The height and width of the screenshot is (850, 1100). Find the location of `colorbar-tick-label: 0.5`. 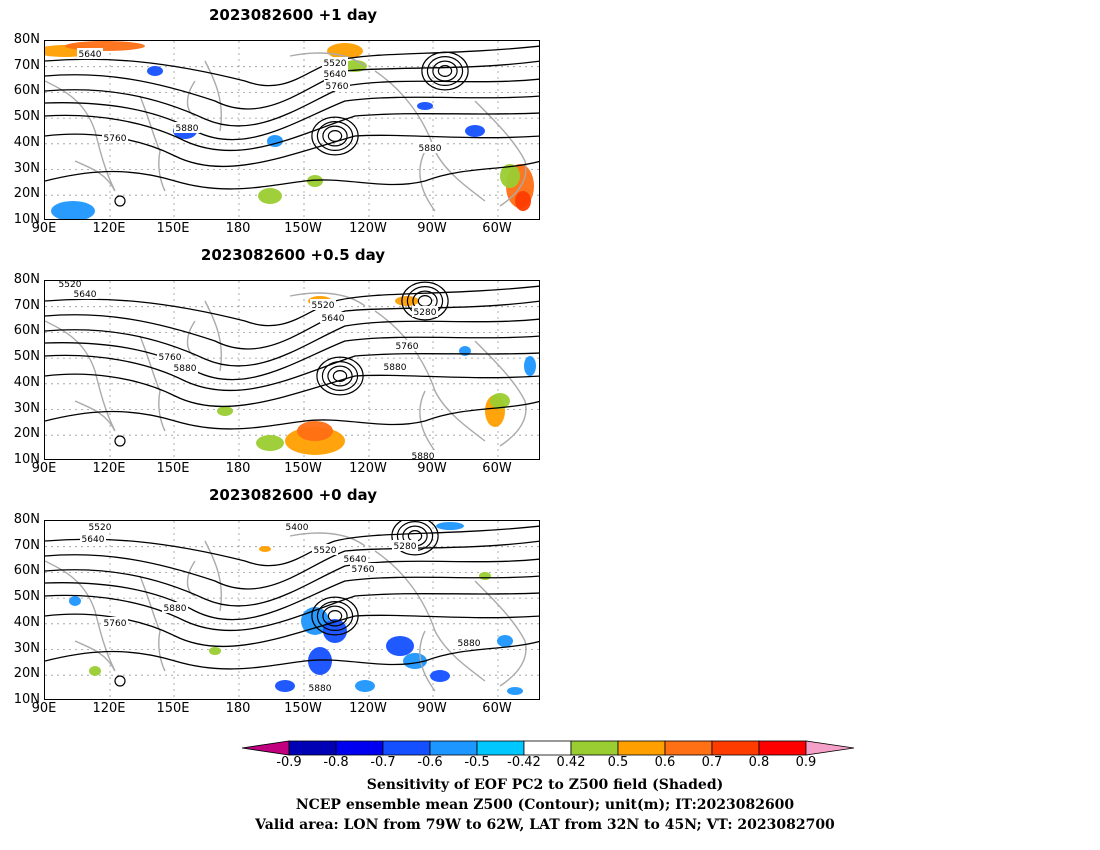

colorbar-tick-label: 0.5 is located at coordinates (618, 762).